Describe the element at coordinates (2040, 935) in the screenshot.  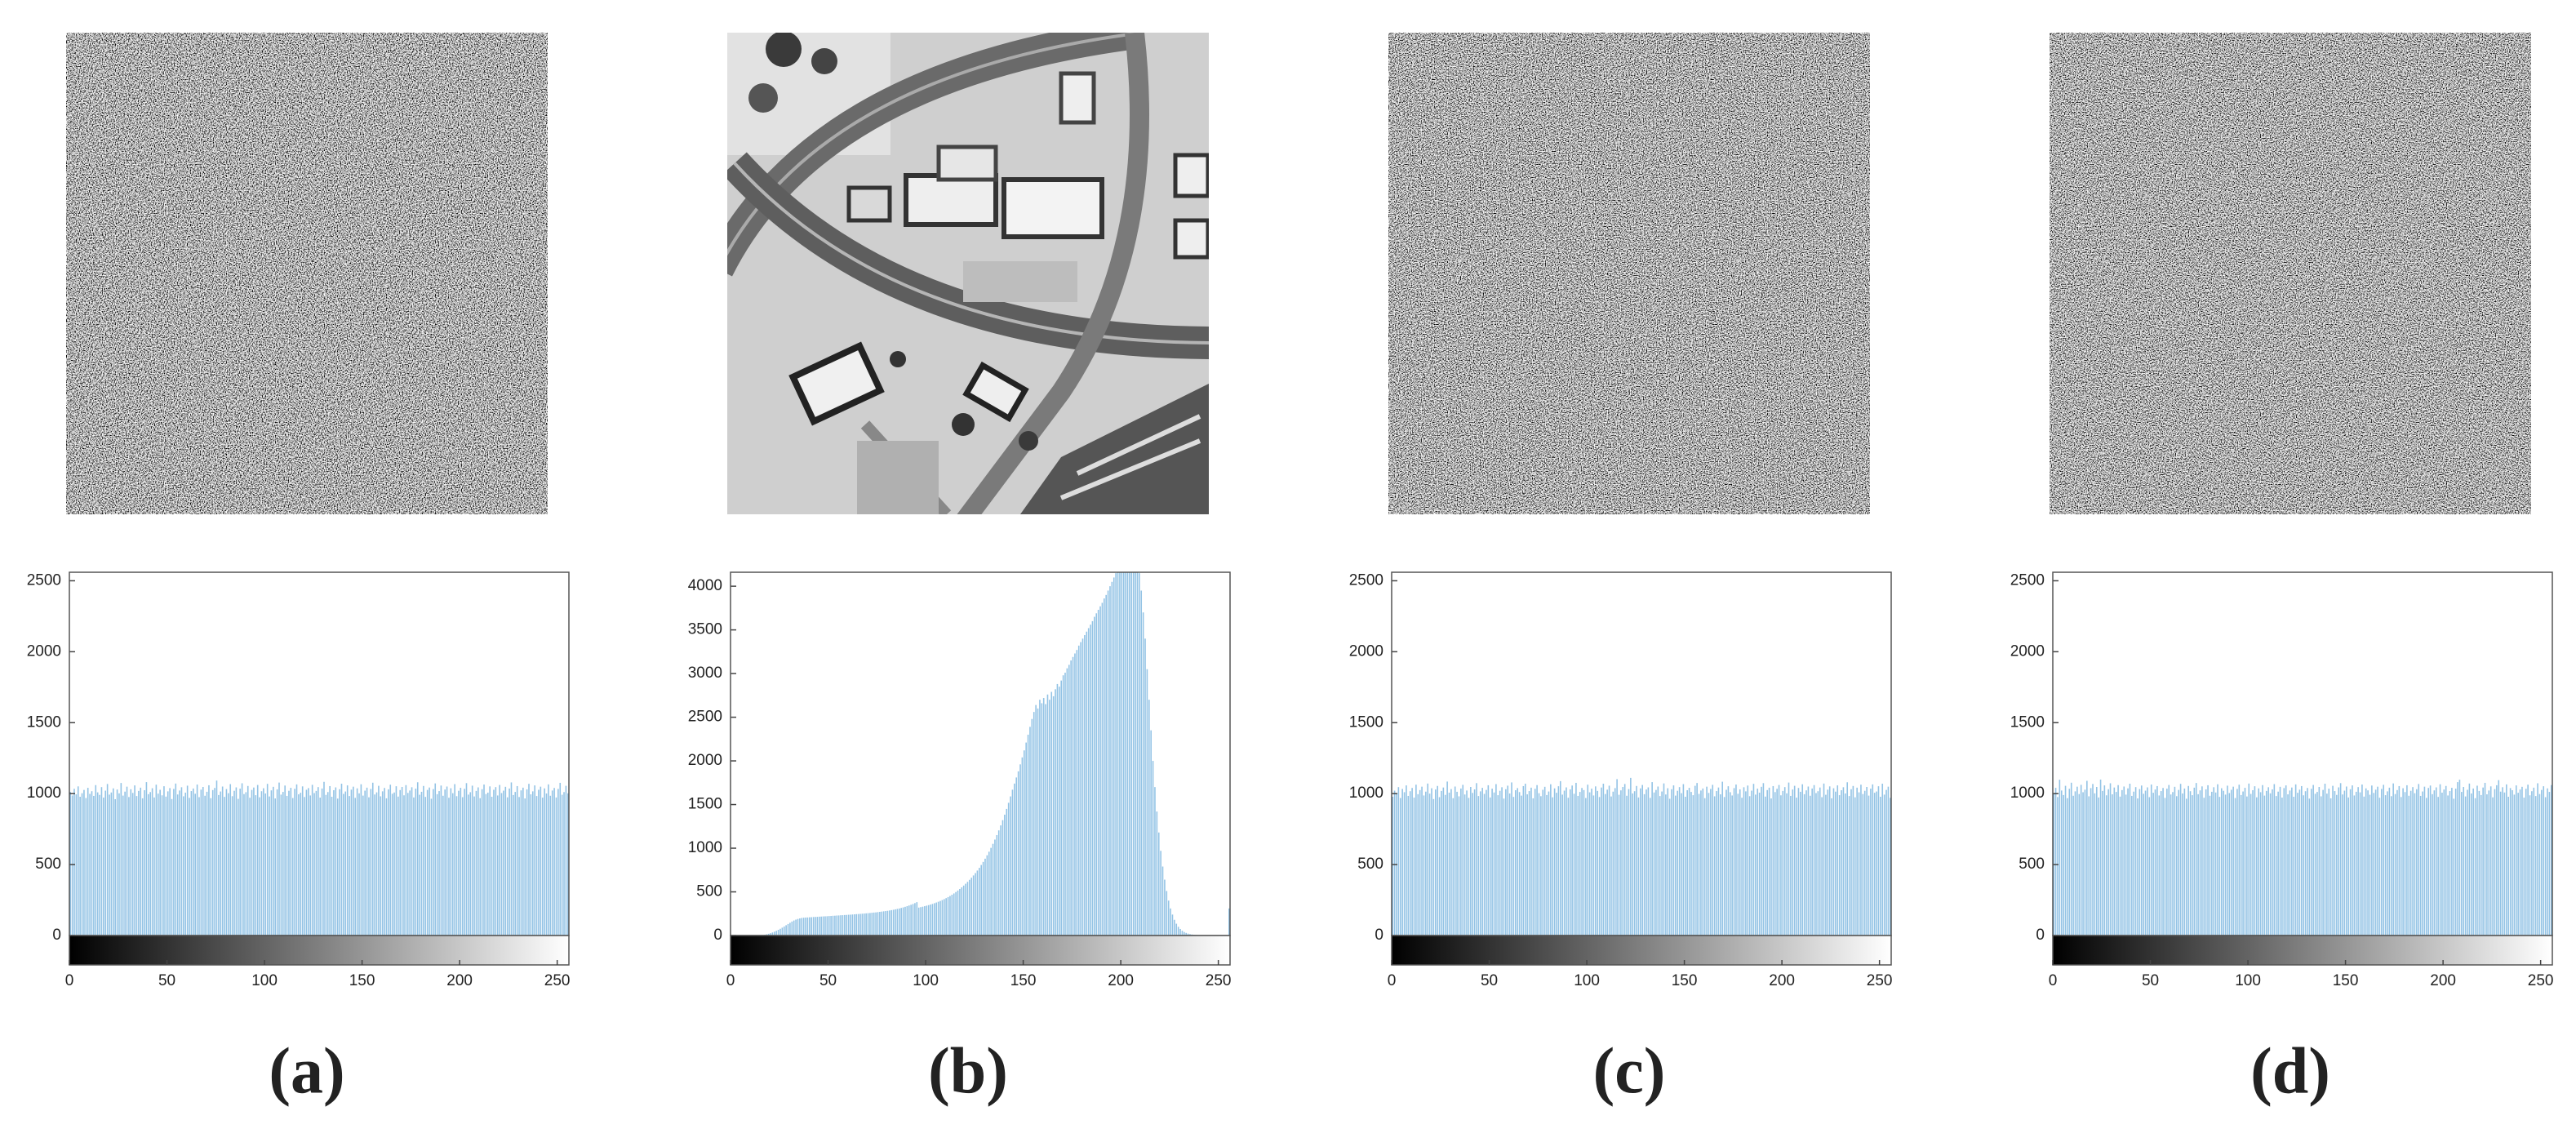
I see `y-tick-label: 0` at that location.